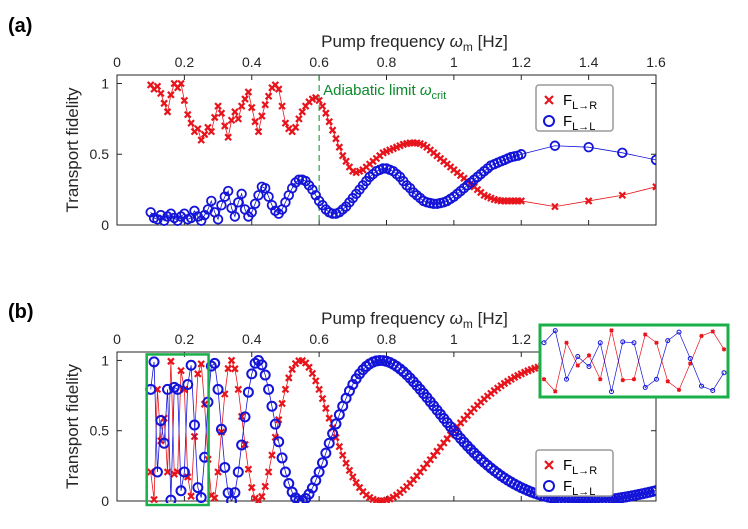 The width and height of the screenshot is (748, 529). What do you see at coordinates (177, 430) in the screenshot?
I see `highlight-region` at bounding box center [177, 430].